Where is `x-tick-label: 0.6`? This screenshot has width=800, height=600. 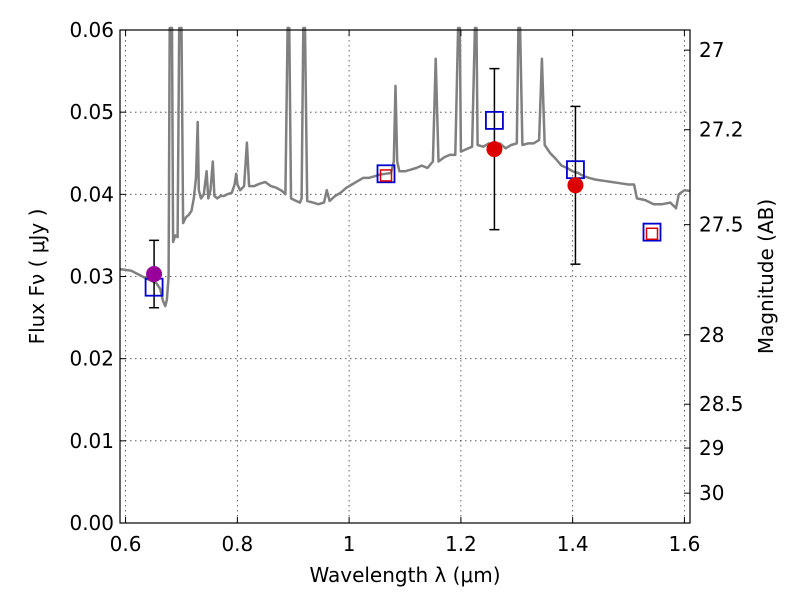 x-tick-label: 0.6 is located at coordinates (126, 544).